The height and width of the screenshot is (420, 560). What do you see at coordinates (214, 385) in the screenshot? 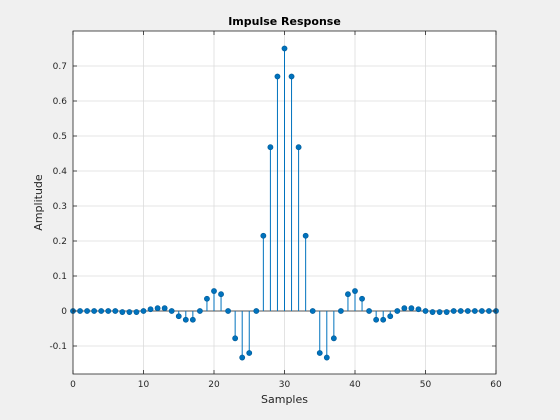
I see `x-tick-label: 20` at bounding box center [214, 385].